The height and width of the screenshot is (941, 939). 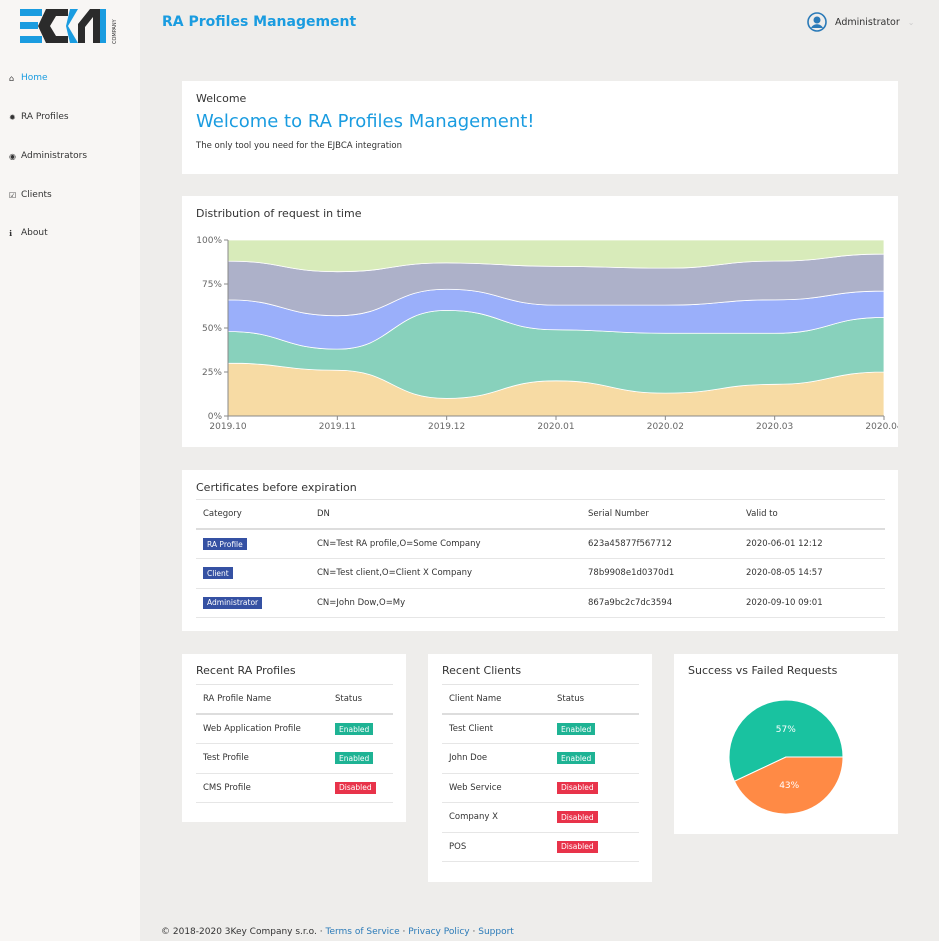 I want to click on x-tick-label: 2020.01, so click(x=555, y=427).